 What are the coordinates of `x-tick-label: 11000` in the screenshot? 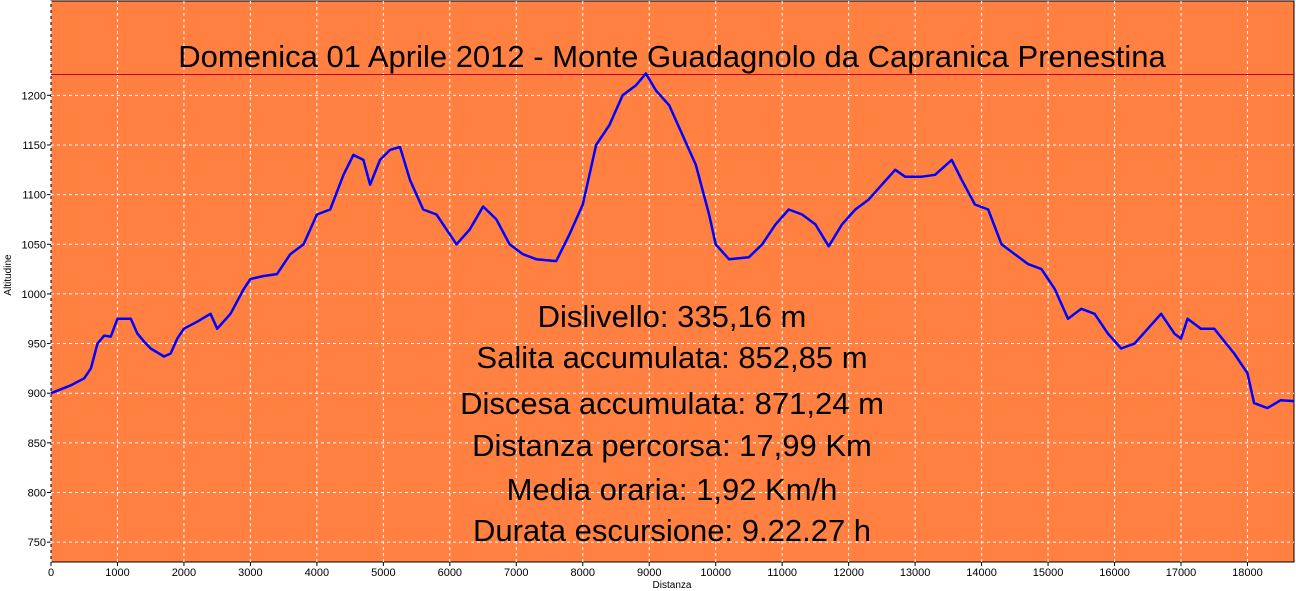 It's located at (782, 573).